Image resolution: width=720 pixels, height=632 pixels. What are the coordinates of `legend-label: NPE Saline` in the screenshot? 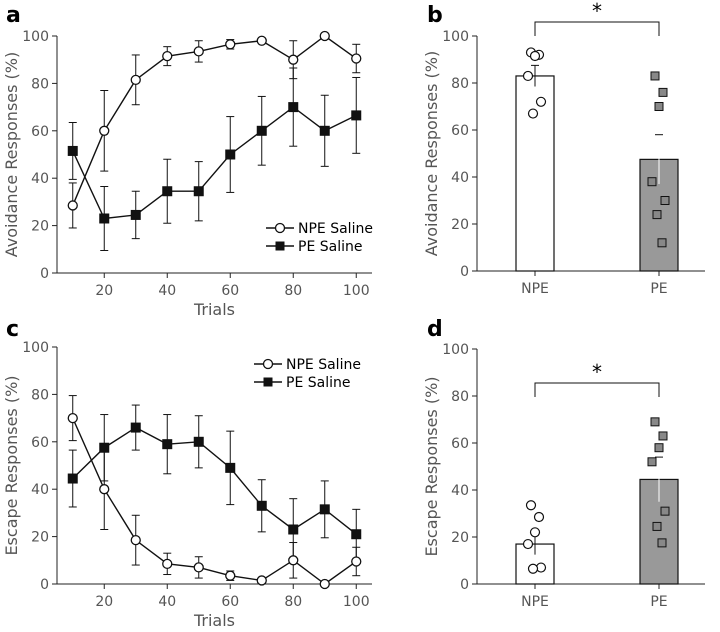 It's located at (323, 365).